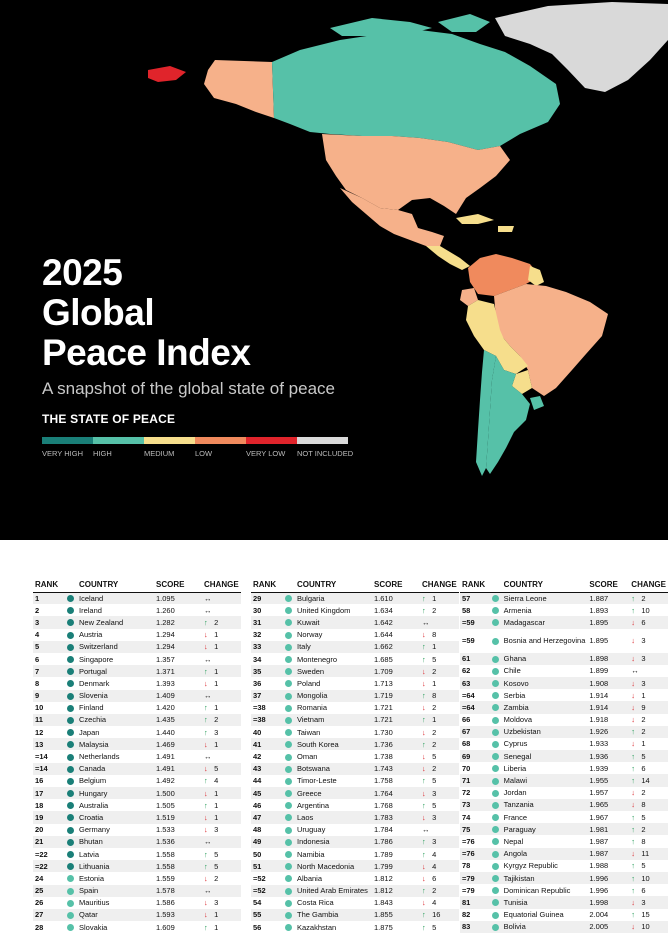 The width and height of the screenshot is (668, 938). What do you see at coordinates (355, 841) in the screenshot?
I see `table-row: 49 Indonesia 1.786 ↑ 3` at bounding box center [355, 841].